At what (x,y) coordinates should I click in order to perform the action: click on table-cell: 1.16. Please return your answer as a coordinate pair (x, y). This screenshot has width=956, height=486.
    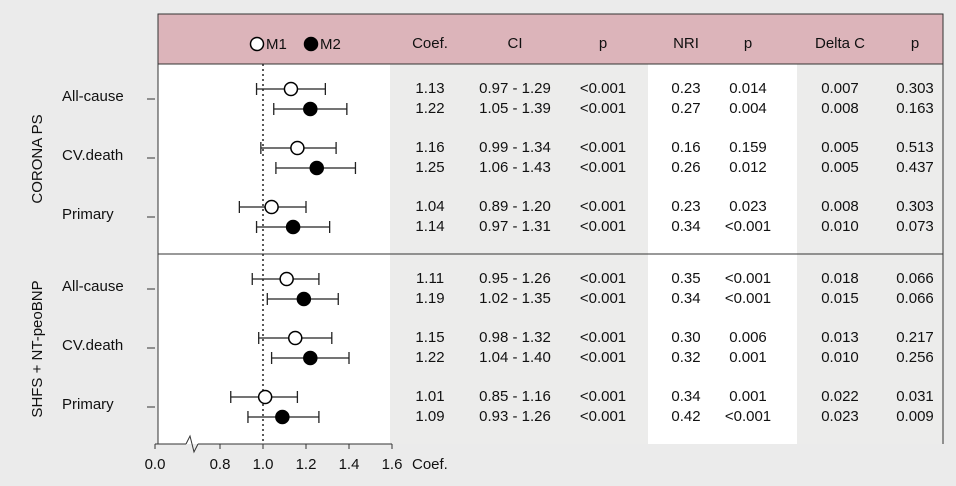
    Looking at the image, I should click on (429, 147).